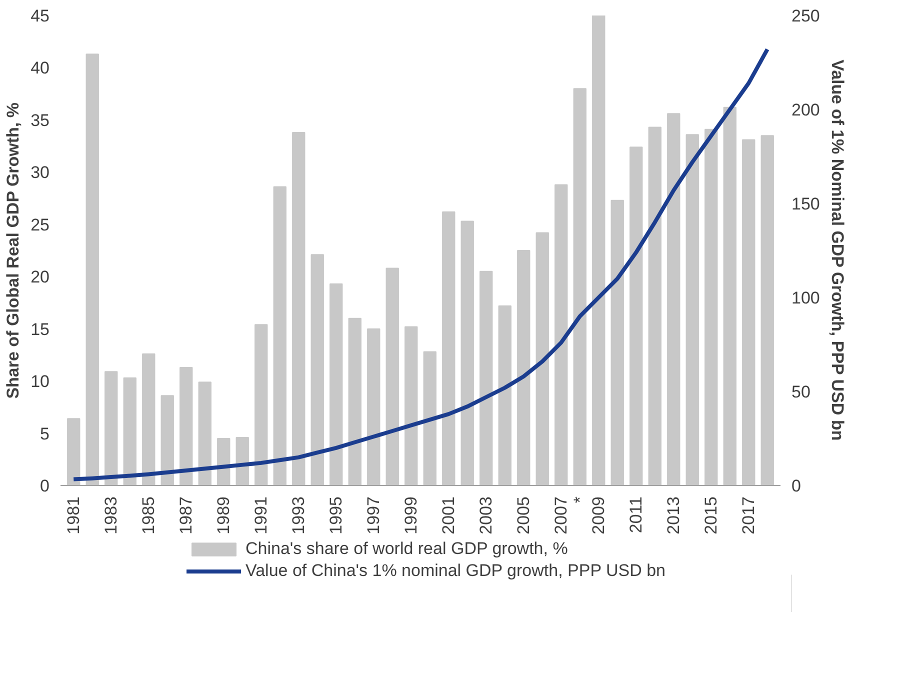 Image resolution: width=921 pixels, height=698 pixels. Describe the element at coordinates (13, 250) in the screenshot. I see `y-axis-title: Share of Global Real GDP Growth, %` at that location.